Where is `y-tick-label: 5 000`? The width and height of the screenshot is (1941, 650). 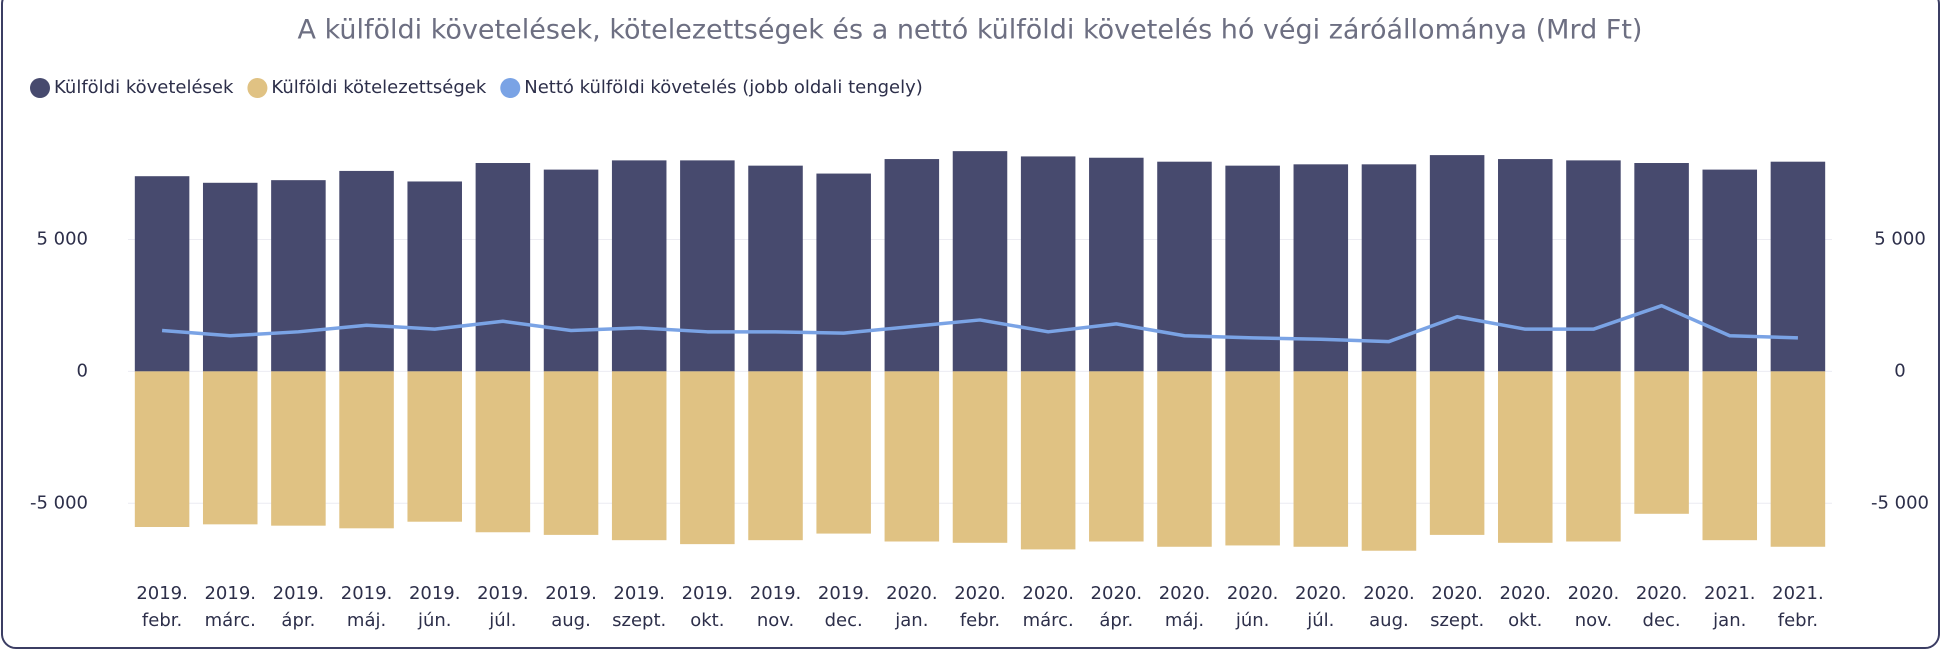
y-tick-label: 5 000 is located at coordinates (62, 239).